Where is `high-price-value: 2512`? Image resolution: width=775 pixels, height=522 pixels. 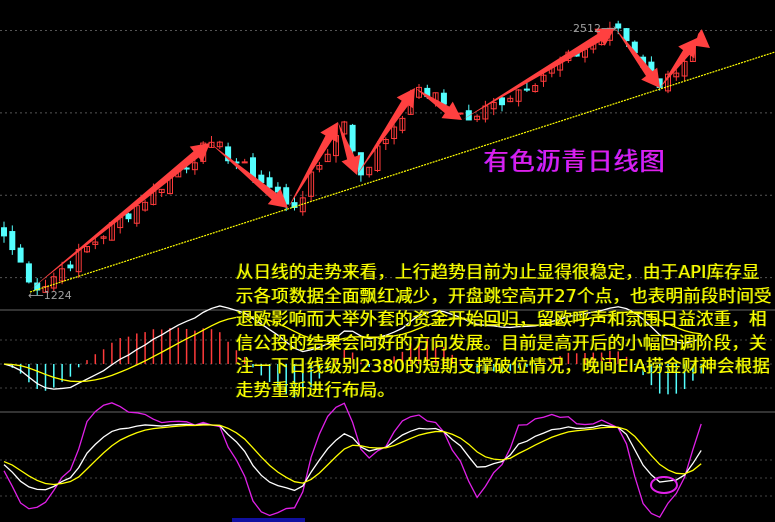
high-price-value: 2512 is located at coordinates (587, 28).